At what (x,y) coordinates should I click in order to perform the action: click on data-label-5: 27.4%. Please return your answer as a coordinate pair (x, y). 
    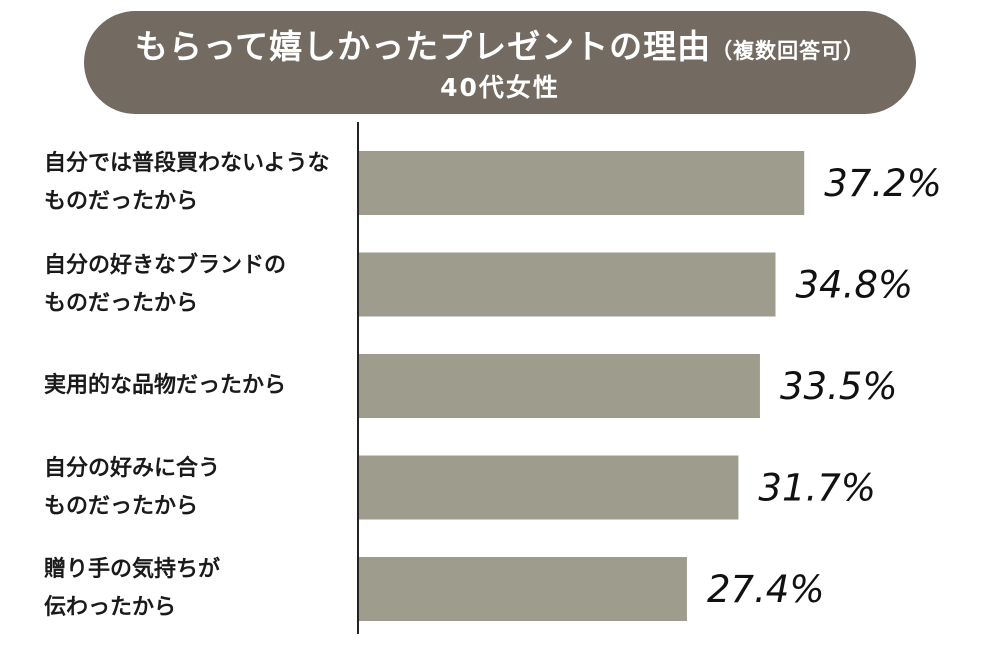
    Looking at the image, I should click on (766, 589).